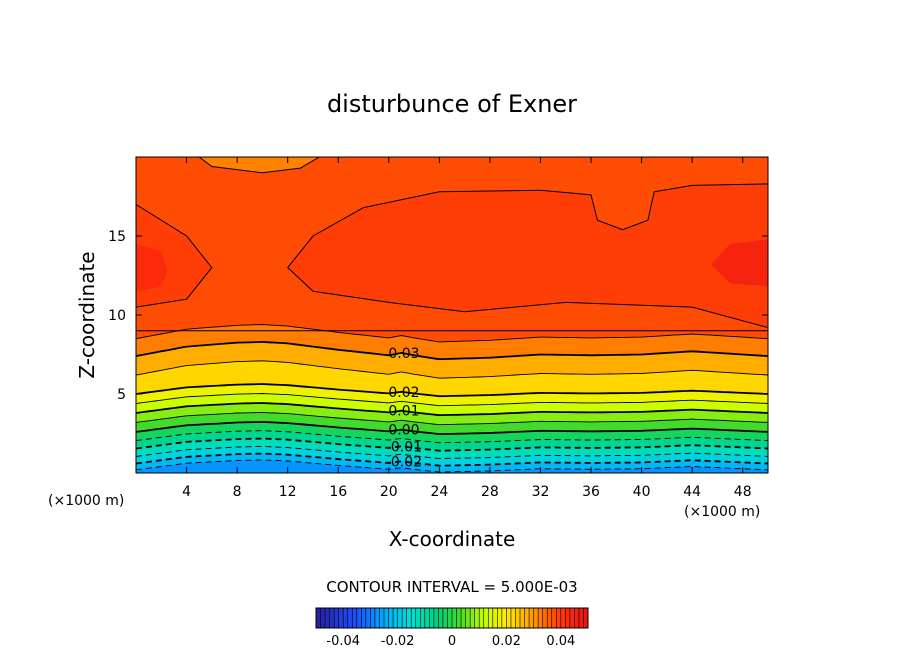  What do you see at coordinates (439, 492) in the screenshot?
I see `x-tick-label: 24` at bounding box center [439, 492].